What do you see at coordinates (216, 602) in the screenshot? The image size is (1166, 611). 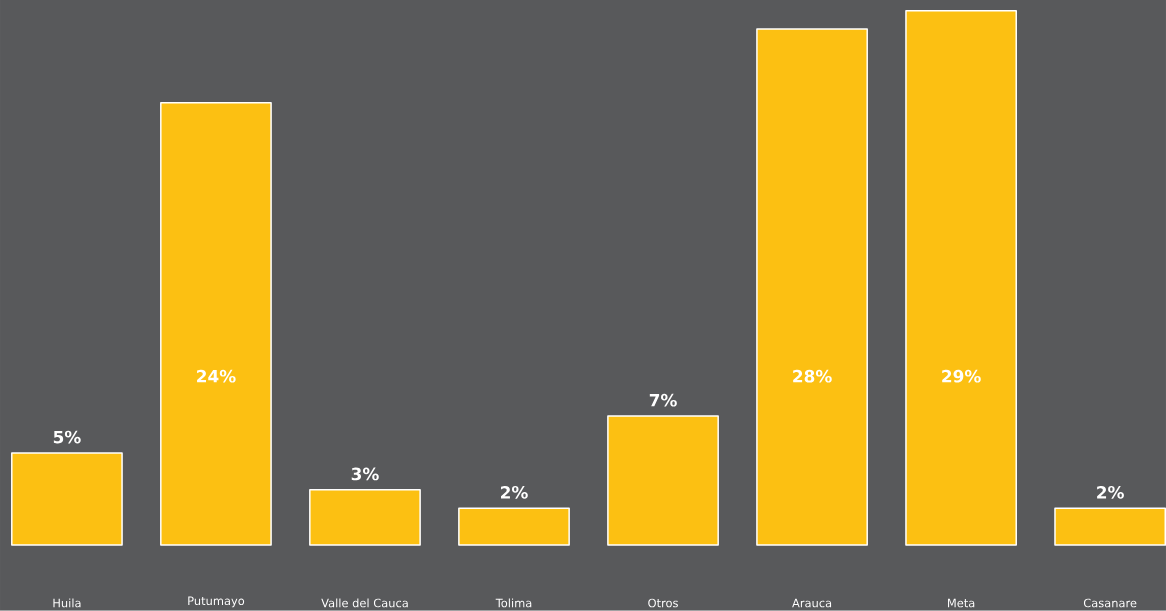 I see `x-tick-label: Putumayo` at bounding box center [216, 602].